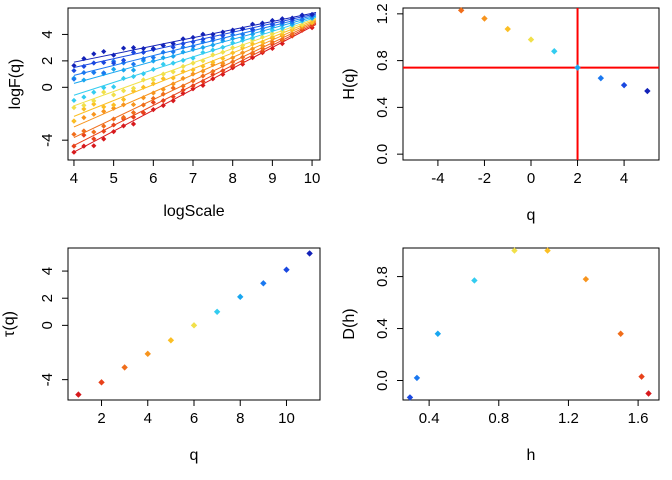 The image size is (672, 480). I want to click on y-tick-label: 4, so click(47, 34).